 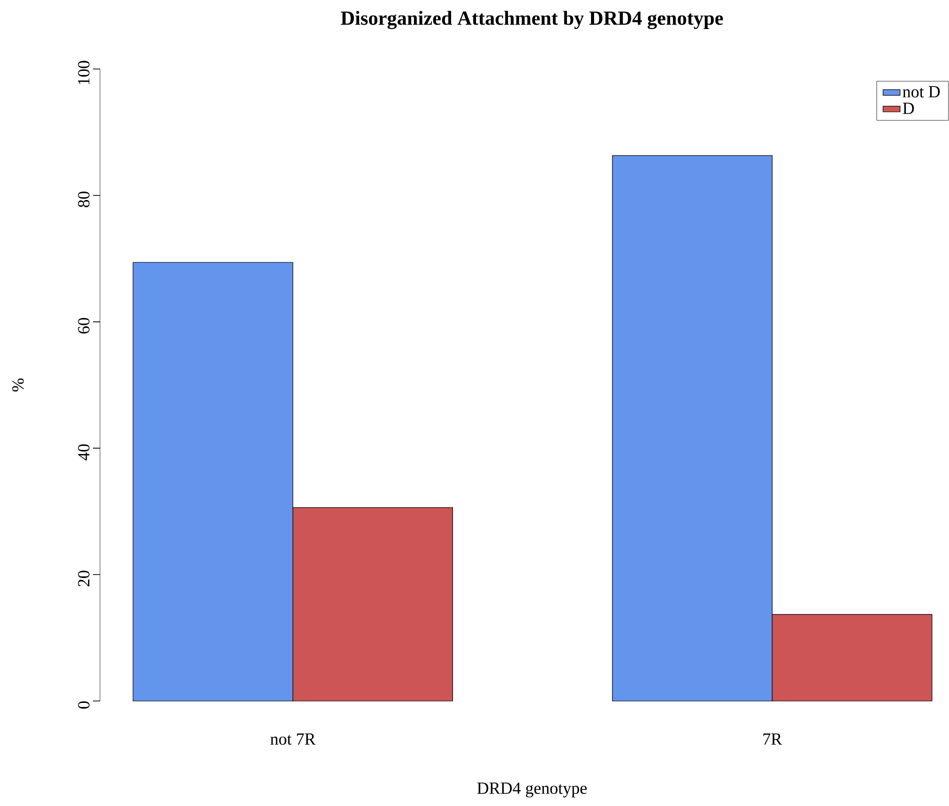 I want to click on y-tick-label: 60, so click(x=84, y=326).